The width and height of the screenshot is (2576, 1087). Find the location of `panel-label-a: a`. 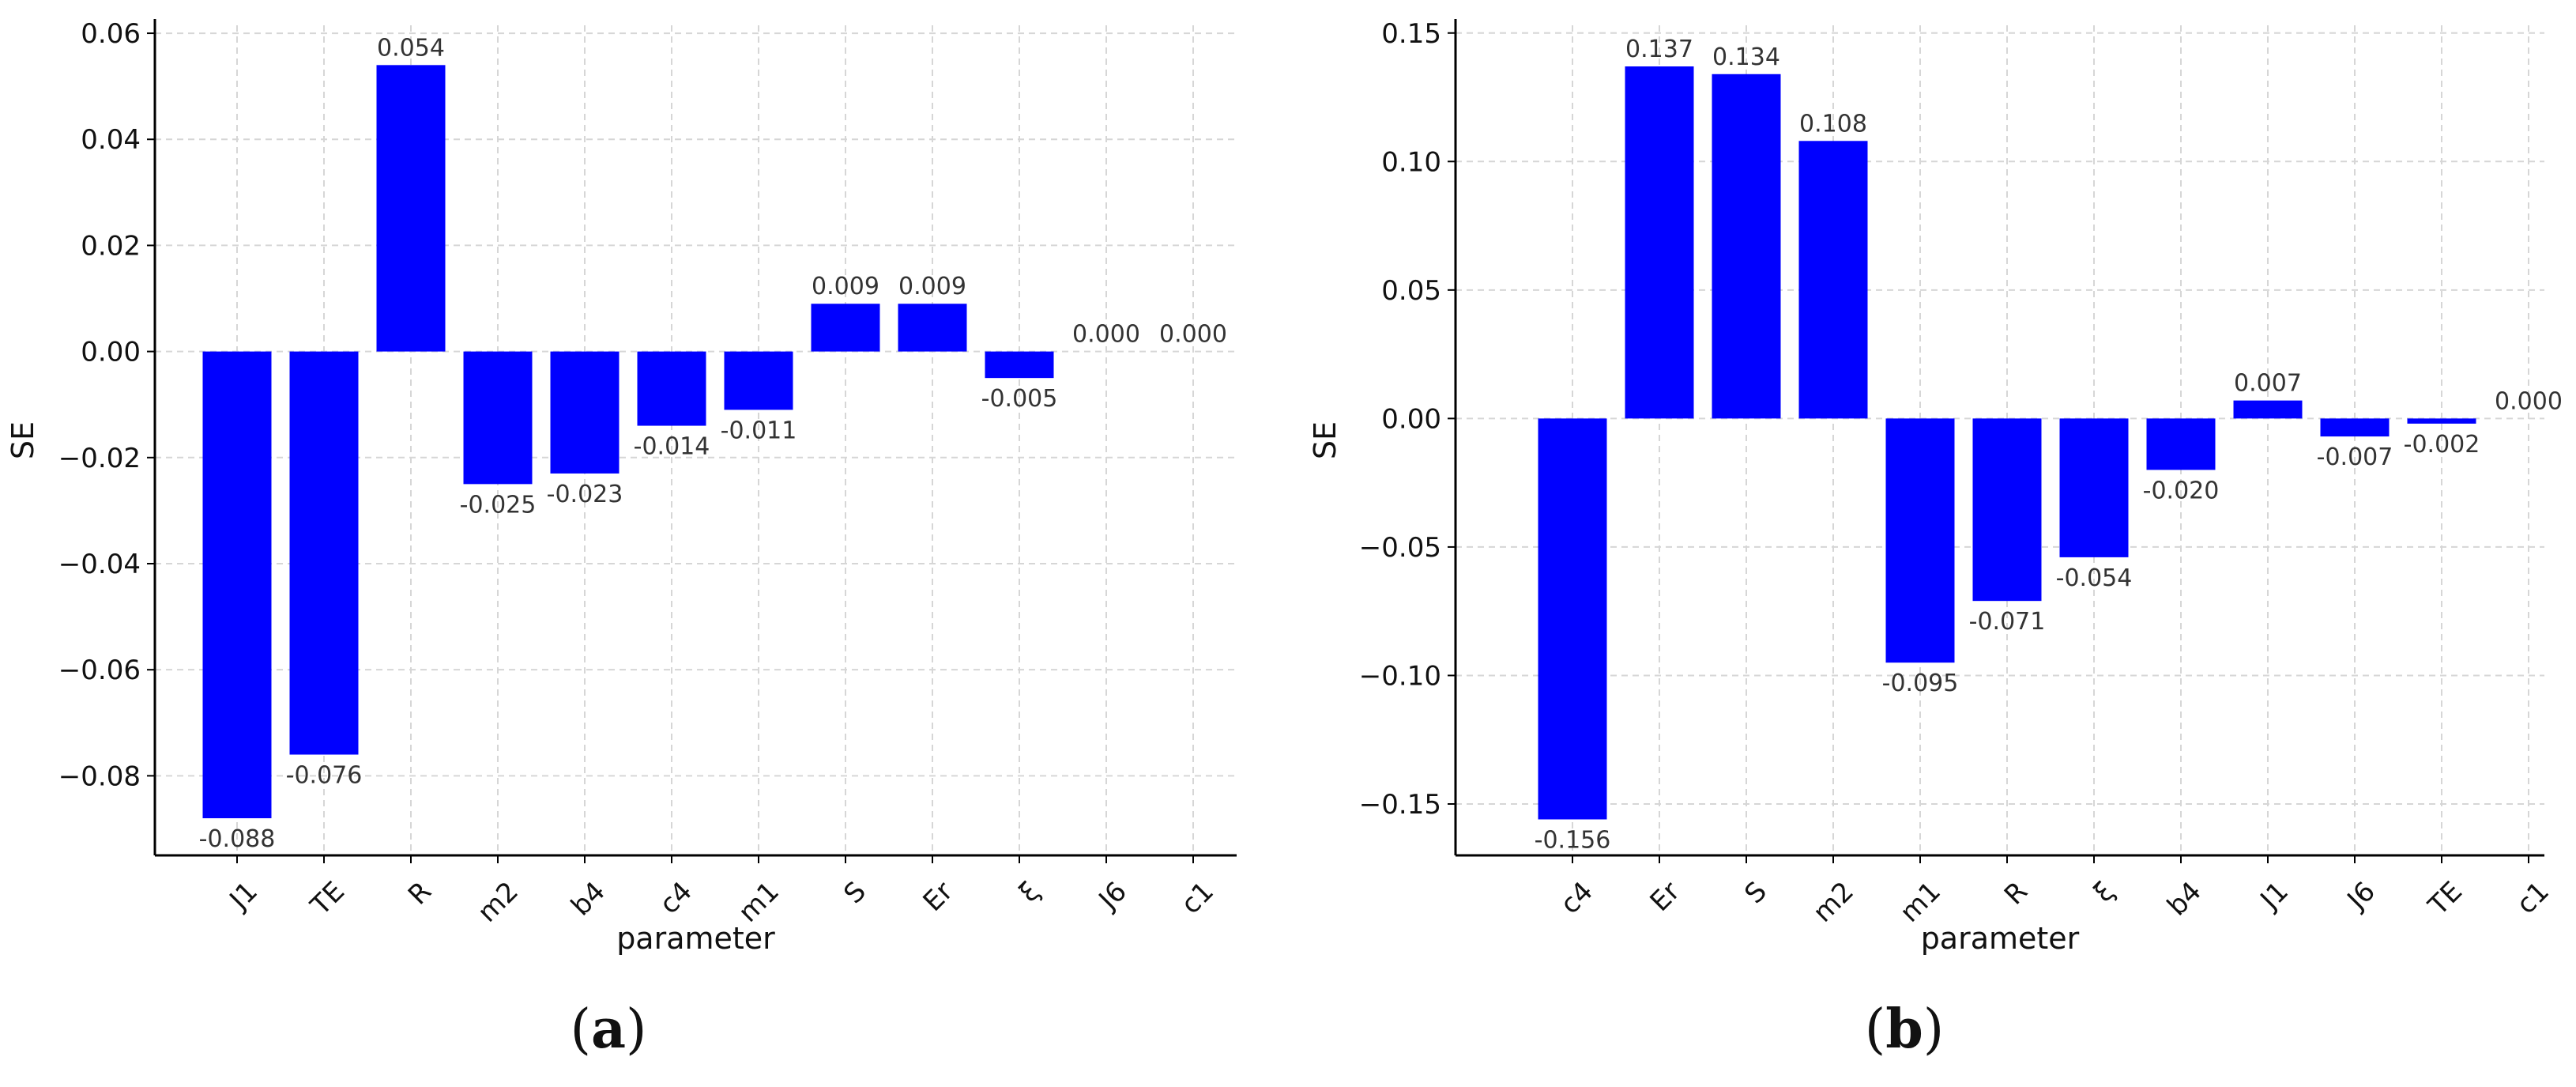

panel-label-a: a is located at coordinates (608, 1029).